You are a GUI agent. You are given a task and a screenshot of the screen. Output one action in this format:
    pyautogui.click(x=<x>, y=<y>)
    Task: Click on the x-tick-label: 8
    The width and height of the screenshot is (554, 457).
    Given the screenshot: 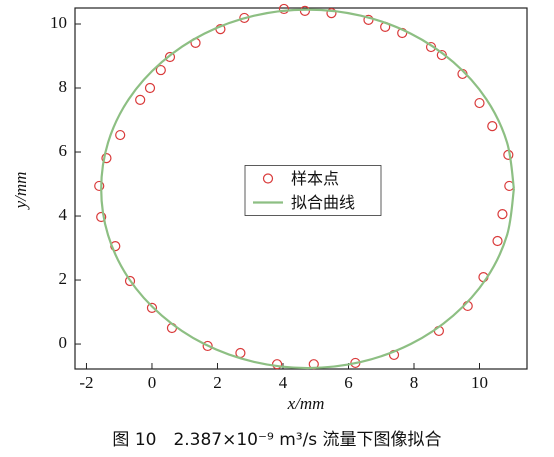 What is the action you would take?
    pyautogui.click(x=414, y=382)
    